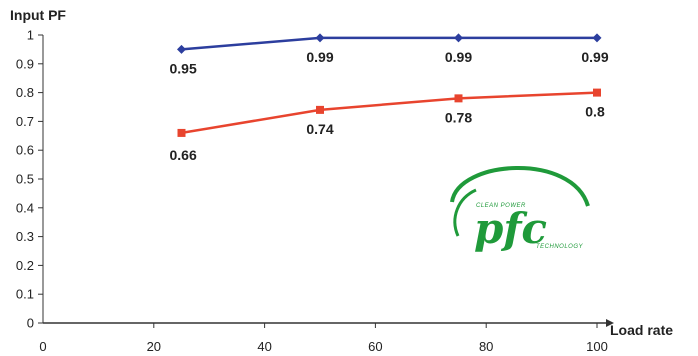 The width and height of the screenshot is (698, 356). What do you see at coordinates (510, 228) in the screenshot?
I see `pfc-logo-main-text: pfc` at bounding box center [510, 228].